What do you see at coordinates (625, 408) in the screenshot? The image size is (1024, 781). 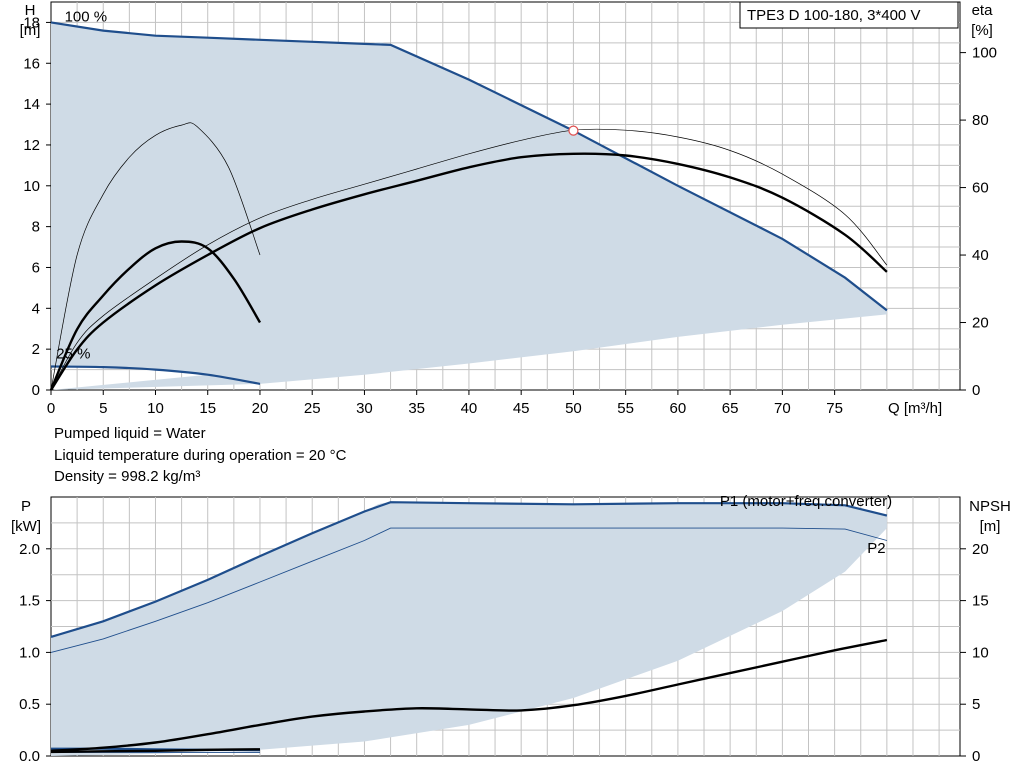 I see `x-tick-label: 55` at bounding box center [625, 408].